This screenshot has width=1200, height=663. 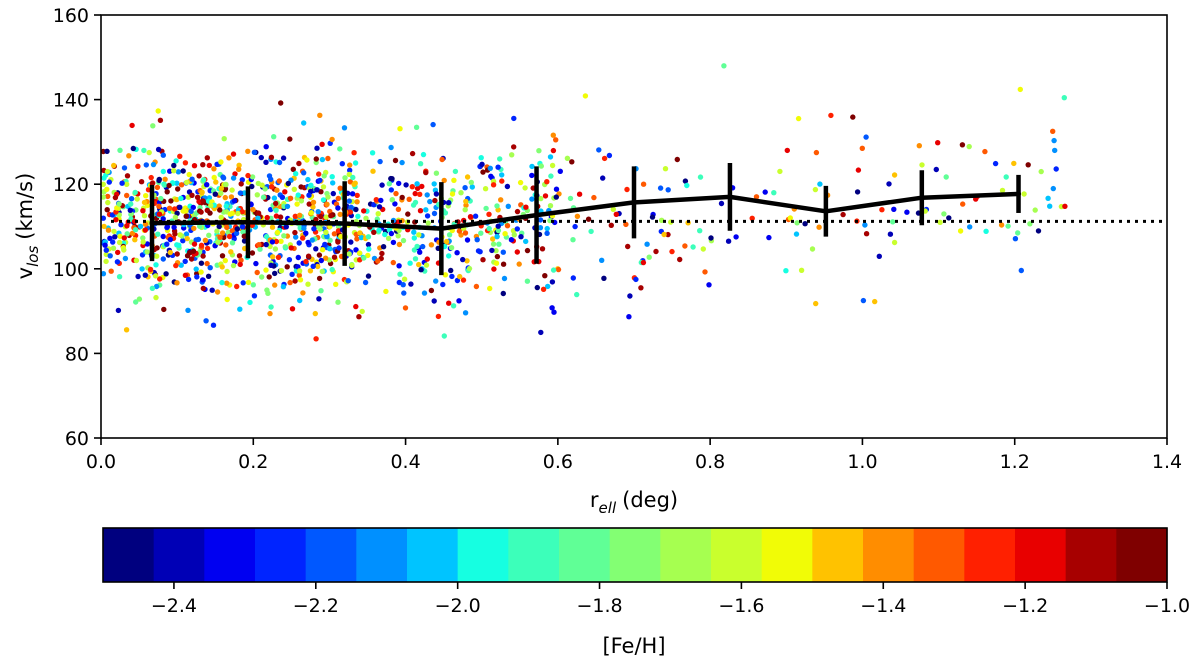 What do you see at coordinates (25, 206) in the screenshot?
I see `y-axis-label-unit: (km/s)` at bounding box center [25, 206].